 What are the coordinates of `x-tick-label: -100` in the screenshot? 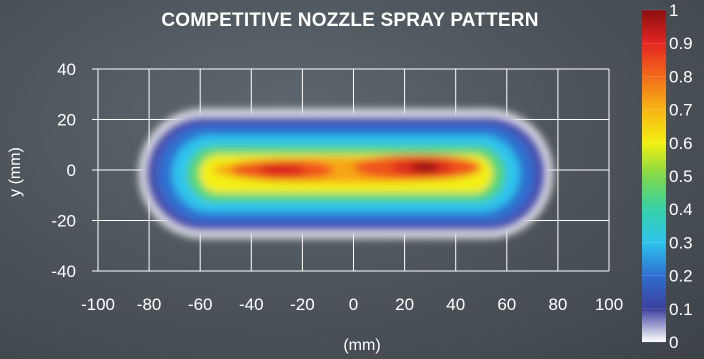 It's located at (98, 304).